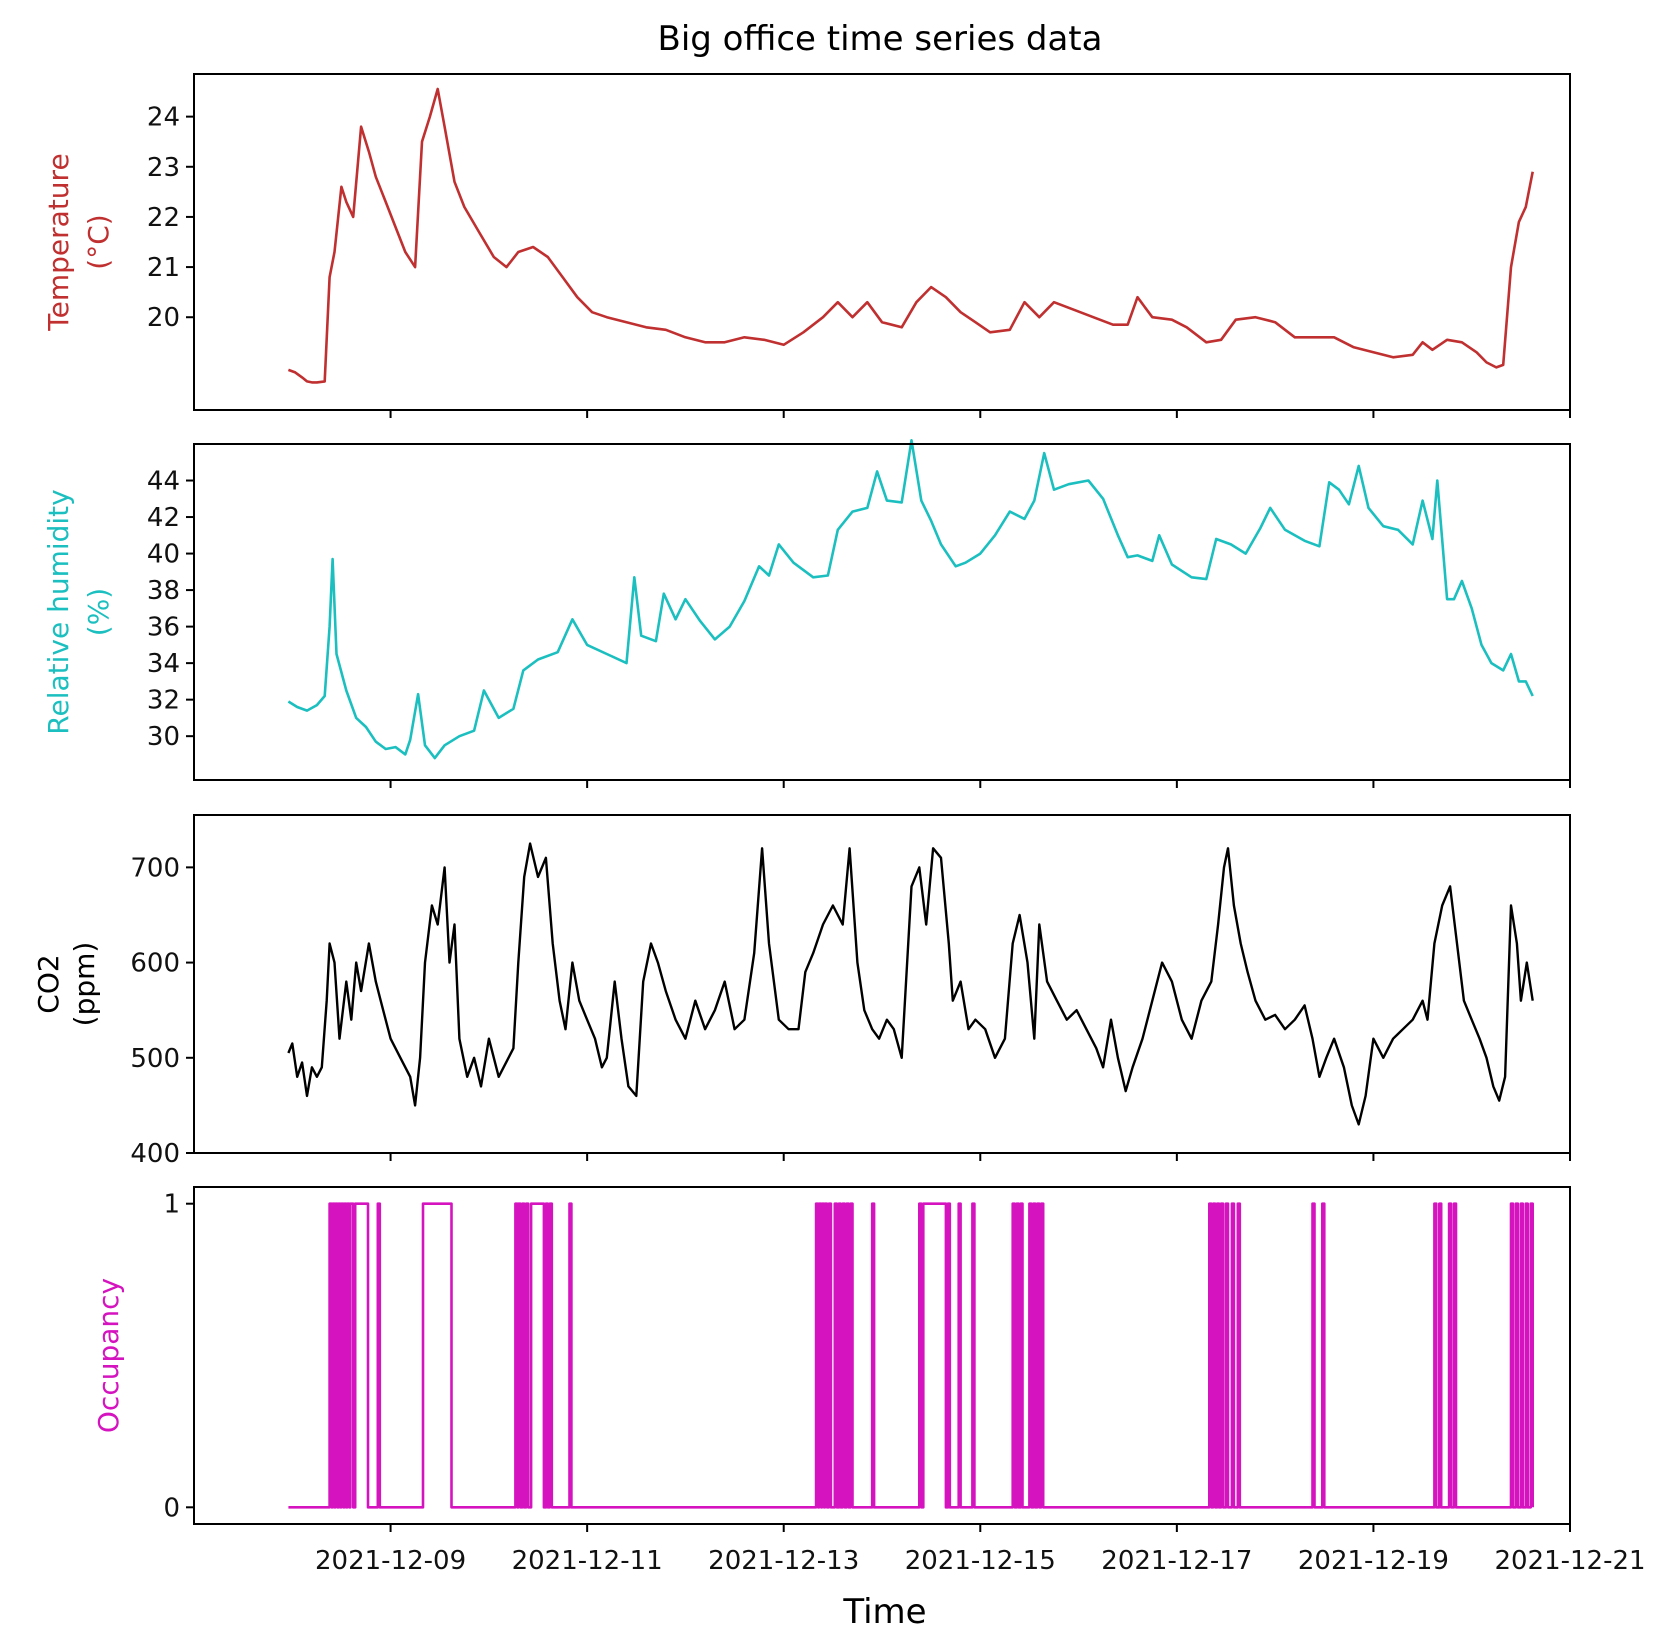 Image resolution: width=1655 pixels, height=1651 pixels. What do you see at coordinates (884, 1612) in the screenshot?
I see `x-axis-label: Time` at bounding box center [884, 1612].